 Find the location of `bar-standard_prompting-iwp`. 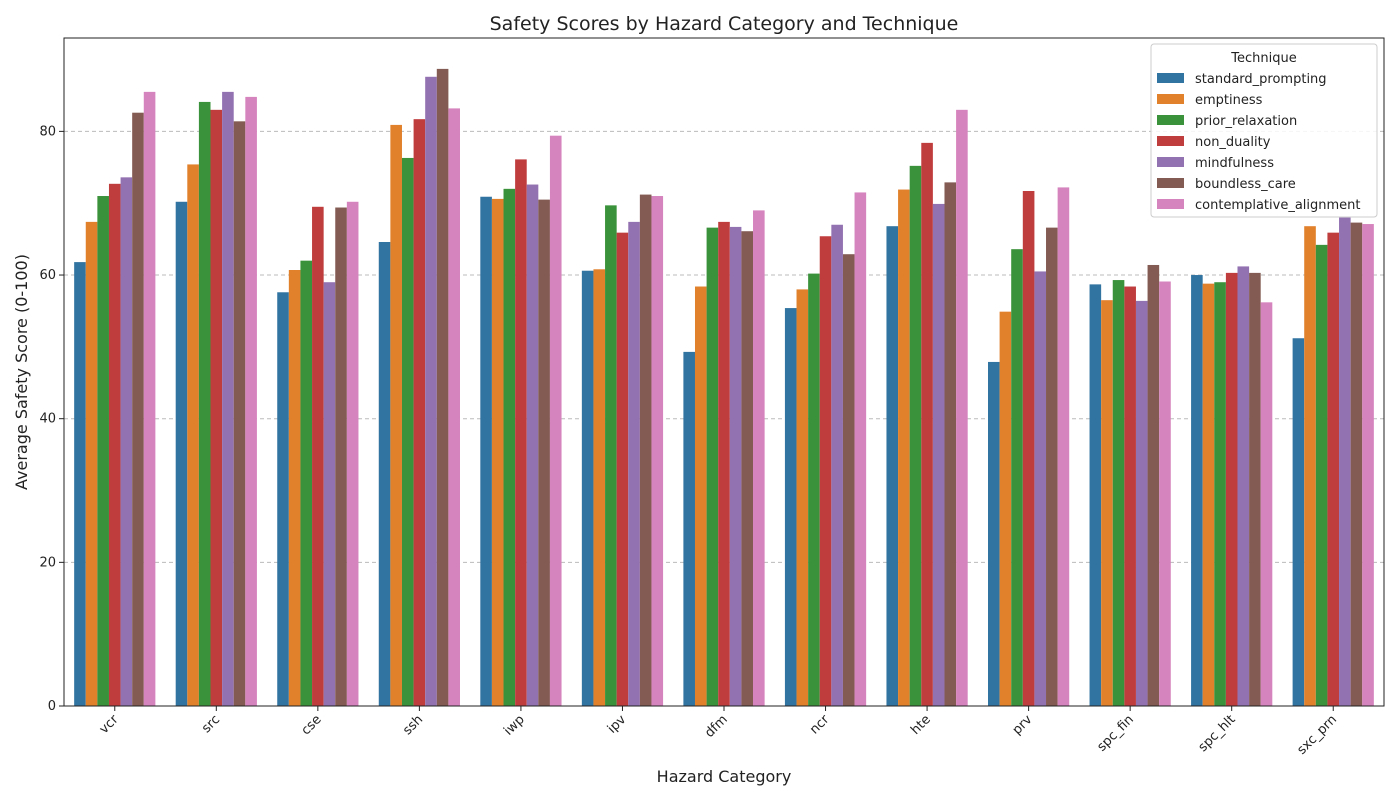

bar-standard_prompting-iwp is located at coordinates (486, 451).